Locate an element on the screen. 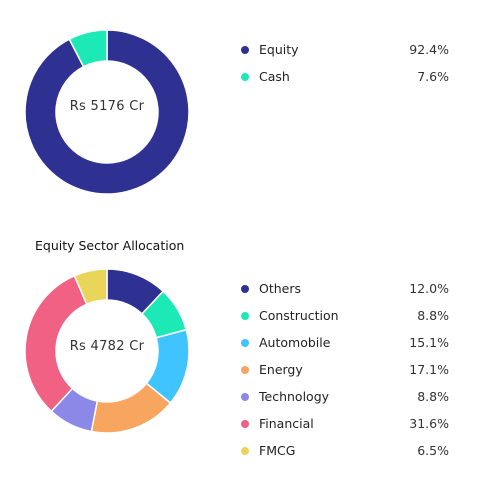  legend-value: 92.4% is located at coordinates (429, 49).